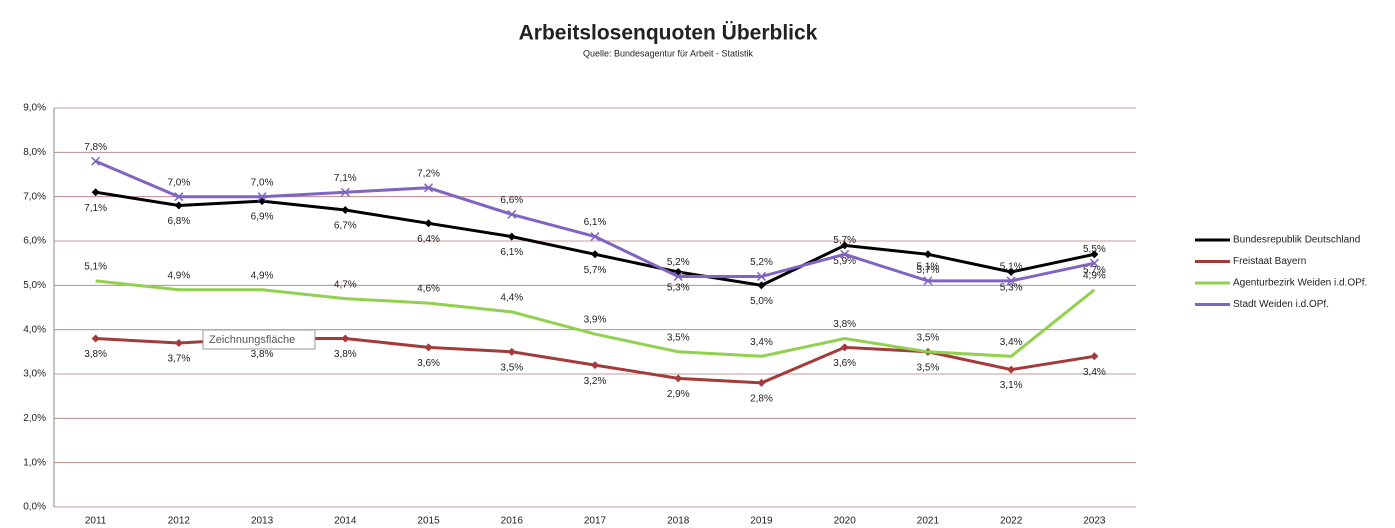 The height and width of the screenshot is (528, 1395). I want to click on y-tick-label: 9,0%, so click(34, 108).